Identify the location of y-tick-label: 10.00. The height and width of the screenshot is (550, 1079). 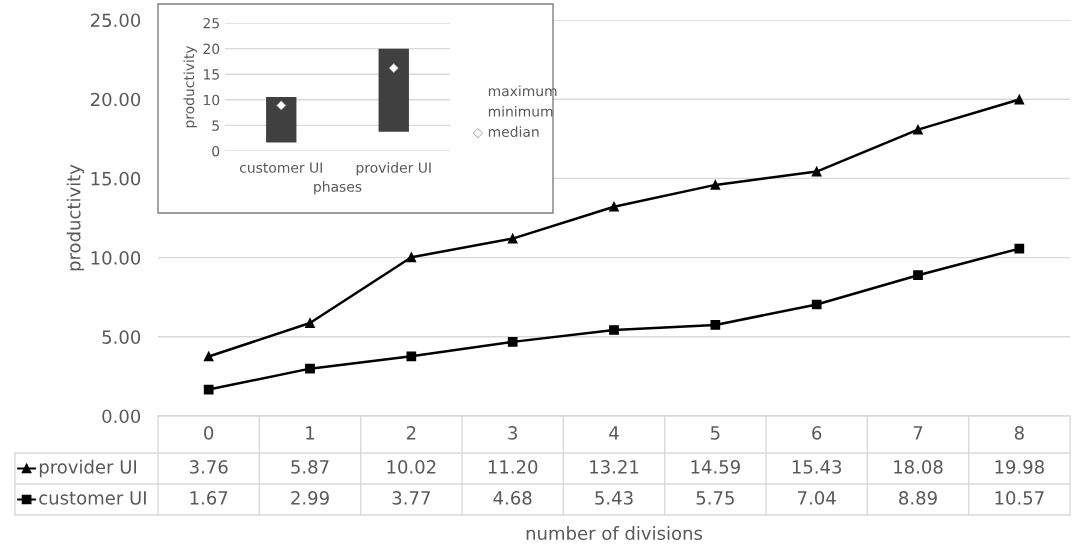
(116, 258).